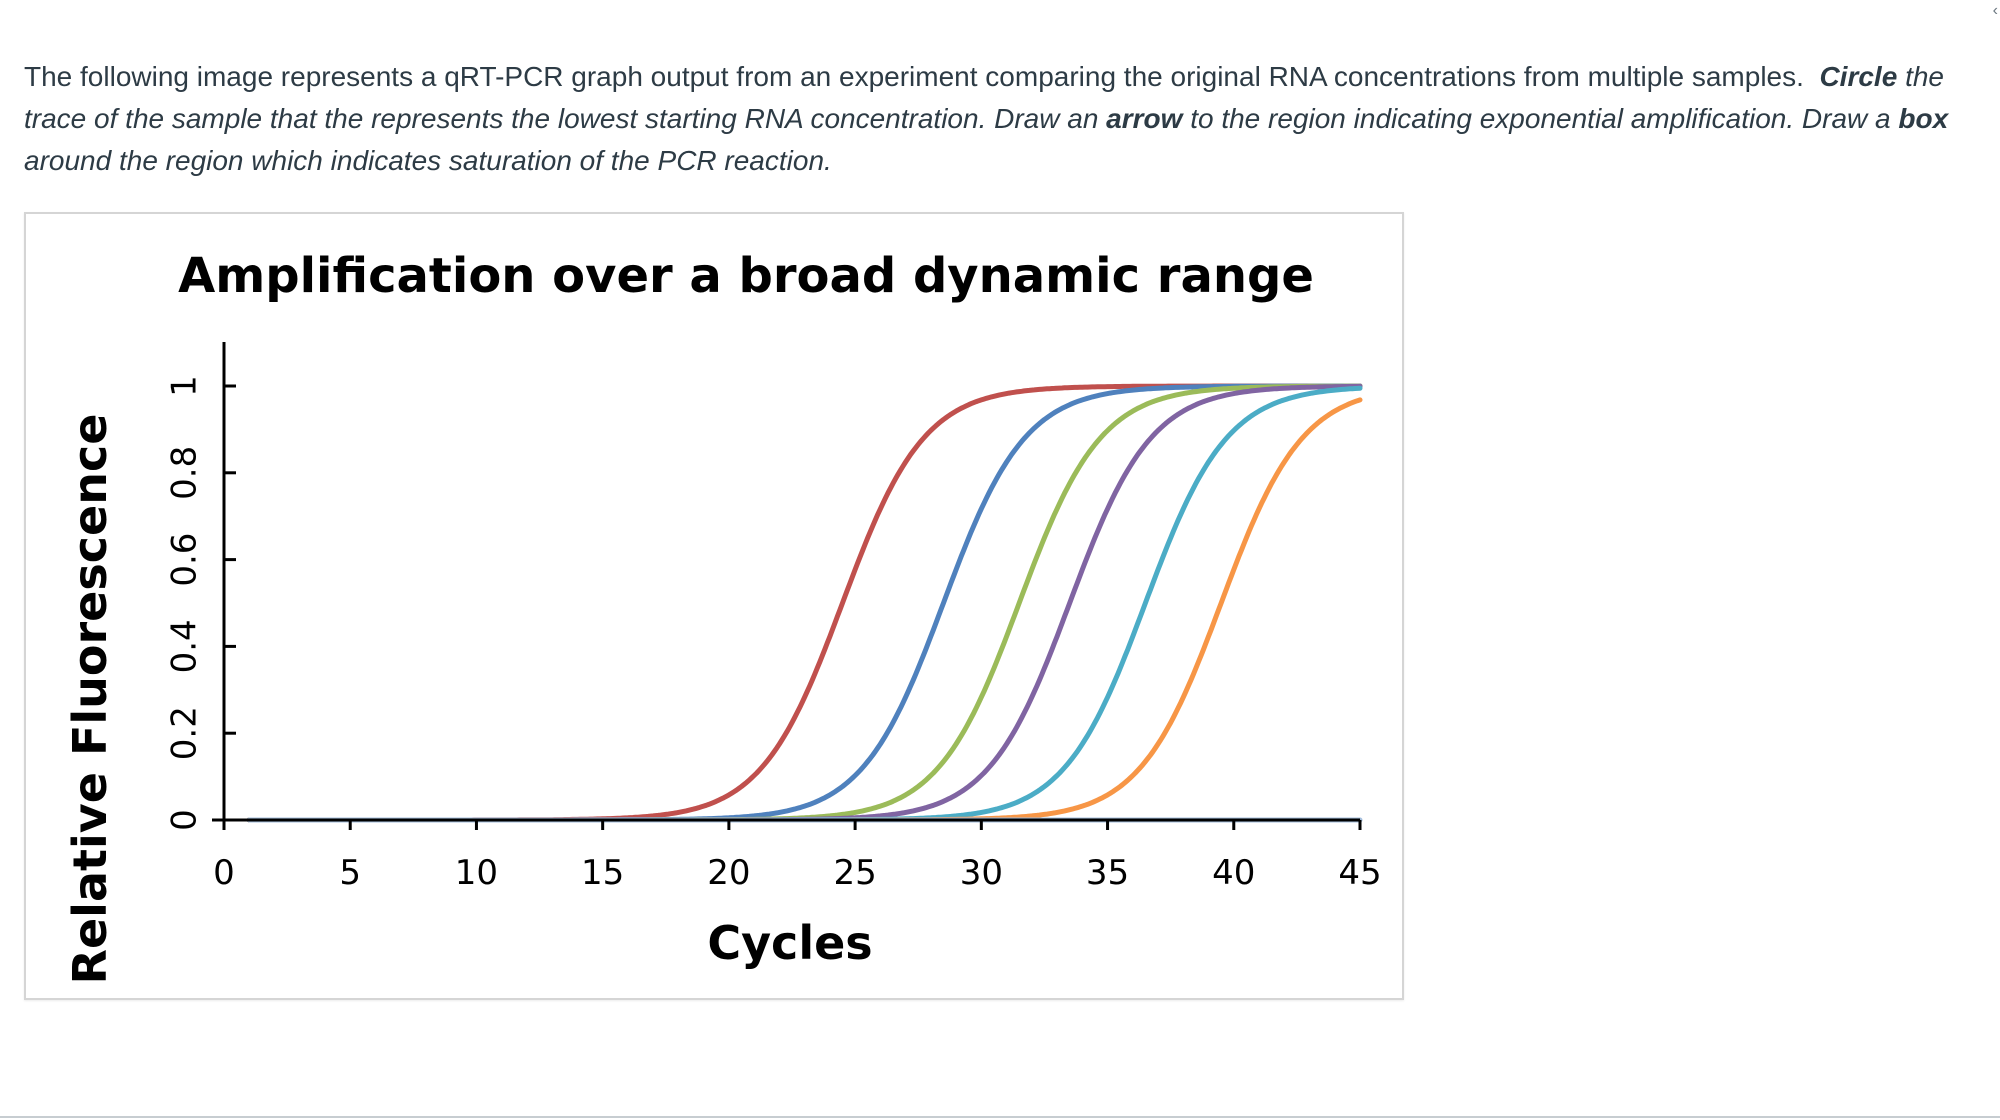  I want to click on y-tick-label: 1, so click(185, 386).